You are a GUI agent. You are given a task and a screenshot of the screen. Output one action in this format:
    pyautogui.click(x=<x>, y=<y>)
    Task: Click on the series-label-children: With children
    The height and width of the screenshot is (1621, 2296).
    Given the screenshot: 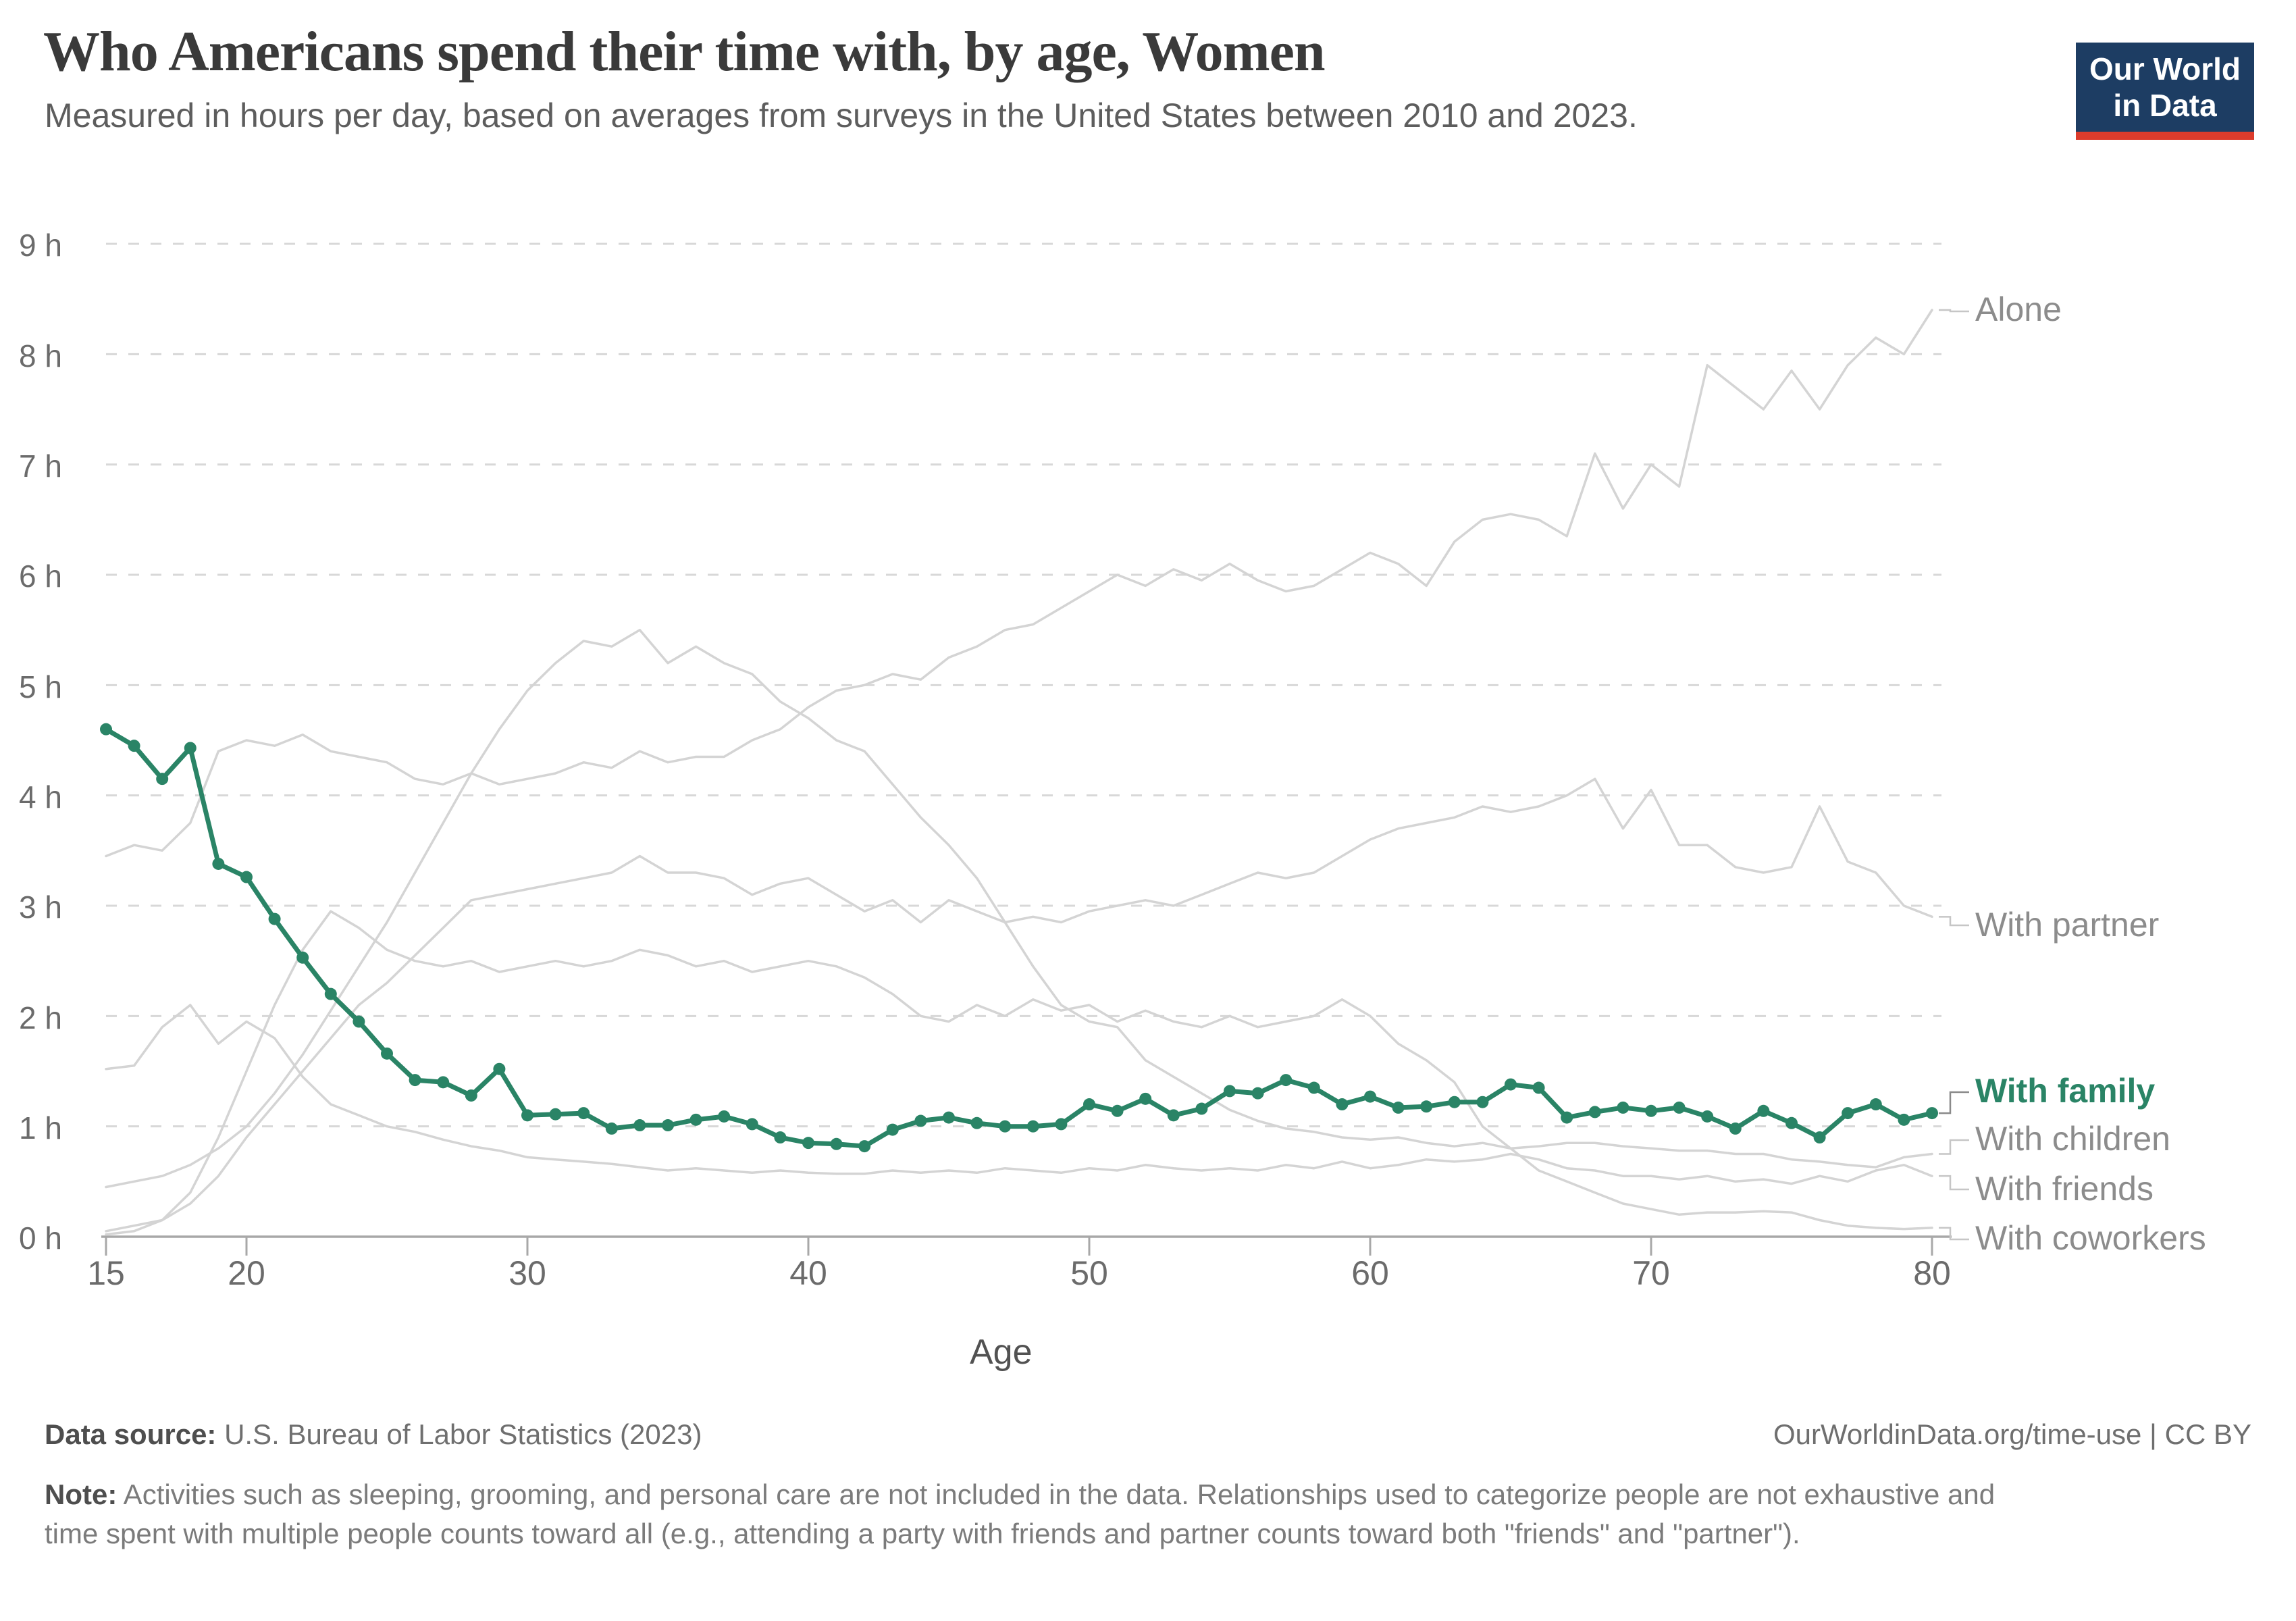 What is the action you would take?
    pyautogui.click(x=2072, y=1139)
    